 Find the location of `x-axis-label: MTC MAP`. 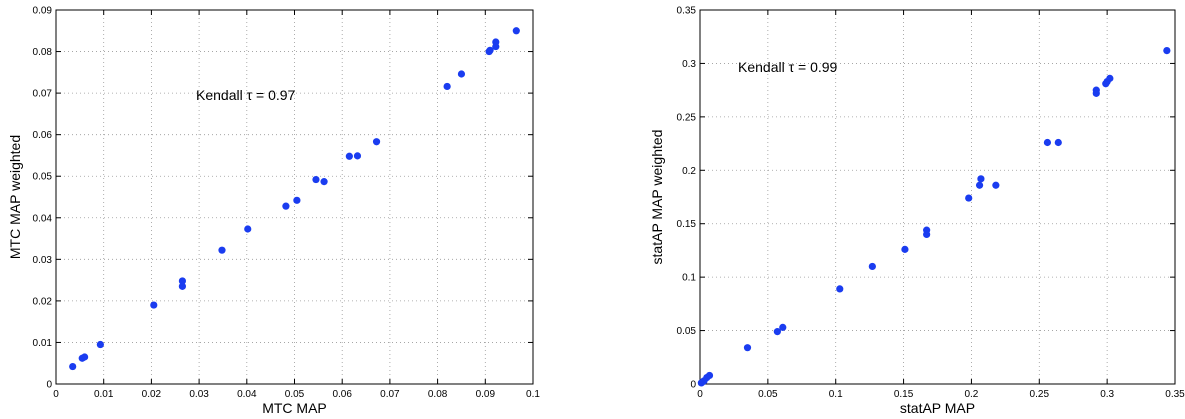

x-axis-label: MTC MAP is located at coordinates (294, 408).